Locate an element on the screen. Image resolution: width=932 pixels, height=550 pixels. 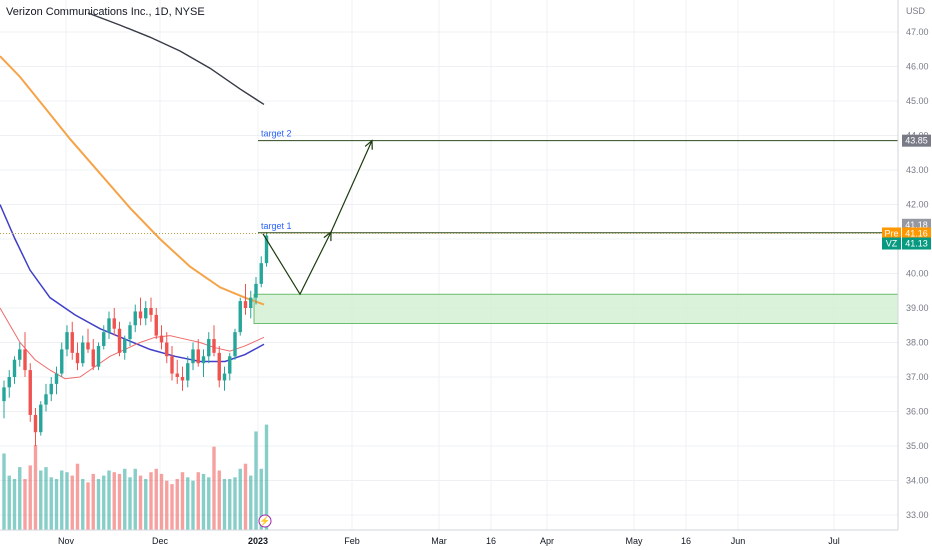
demand-zone is located at coordinates (576, 308).